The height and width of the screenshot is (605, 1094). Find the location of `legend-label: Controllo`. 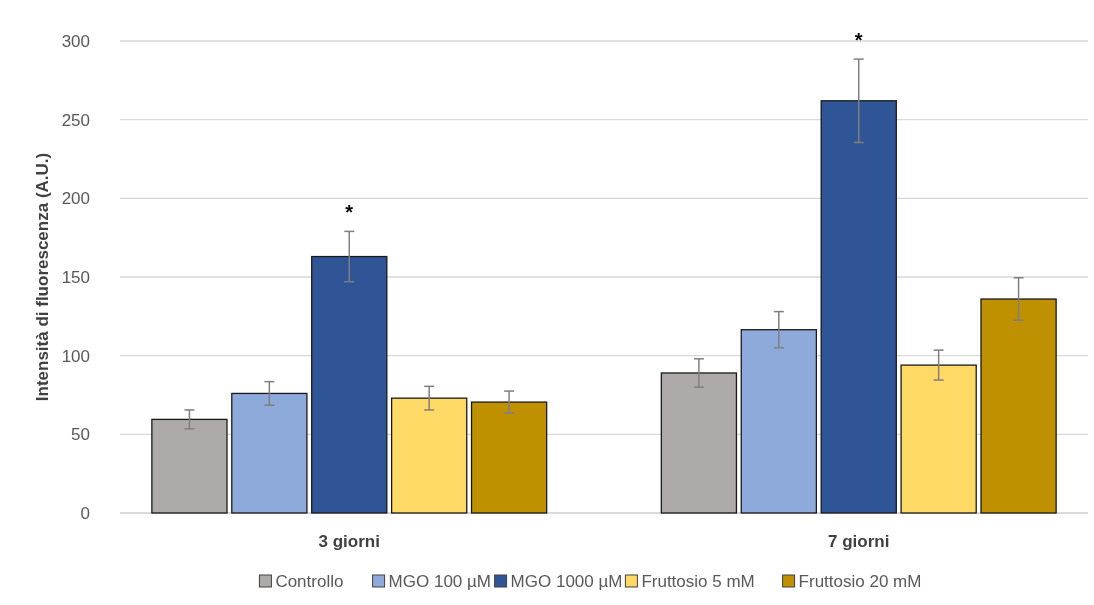

legend-label: Controllo is located at coordinates (309, 581).